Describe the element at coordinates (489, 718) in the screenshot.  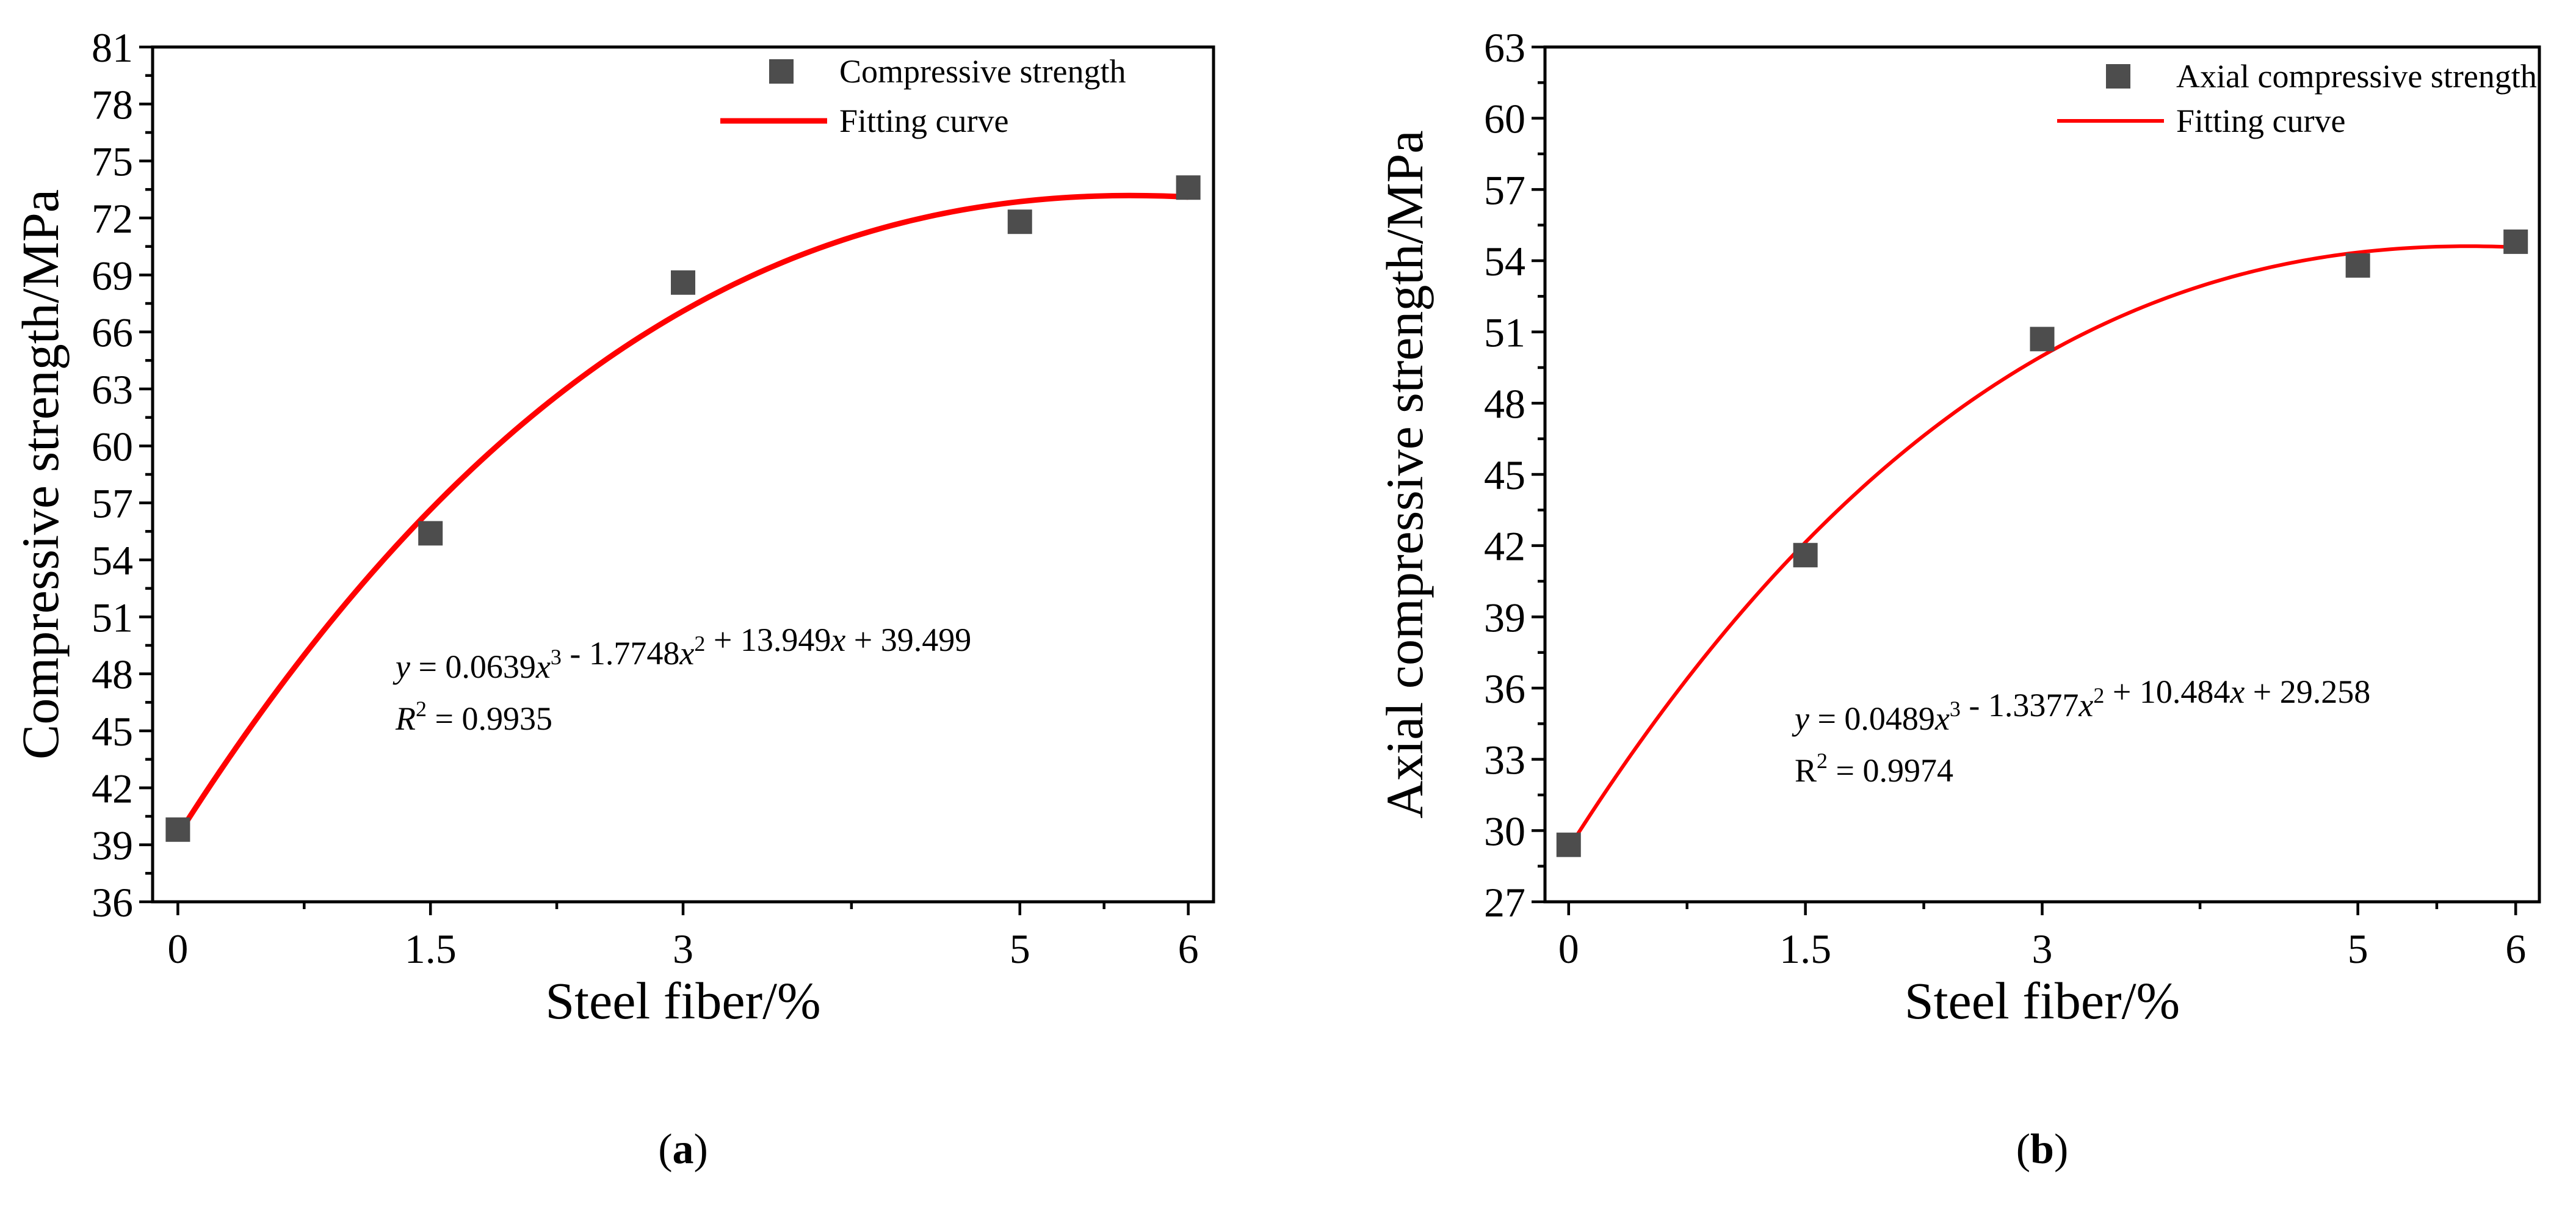
I see `r-value: = 0.9935` at that location.